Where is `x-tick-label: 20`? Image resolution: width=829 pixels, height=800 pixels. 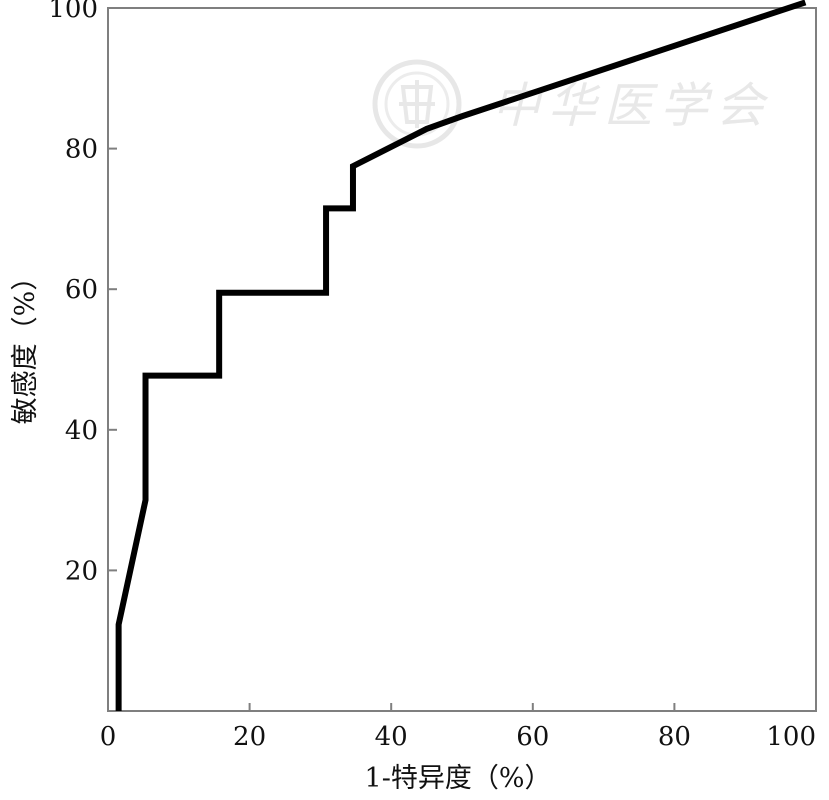 x-tick-label: 20 is located at coordinates (249, 737).